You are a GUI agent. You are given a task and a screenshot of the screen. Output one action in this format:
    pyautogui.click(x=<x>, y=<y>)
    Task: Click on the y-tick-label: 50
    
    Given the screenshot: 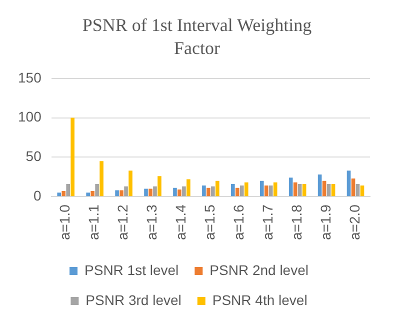 What is the action you would take?
    pyautogui.click(x=34, y=156)
    